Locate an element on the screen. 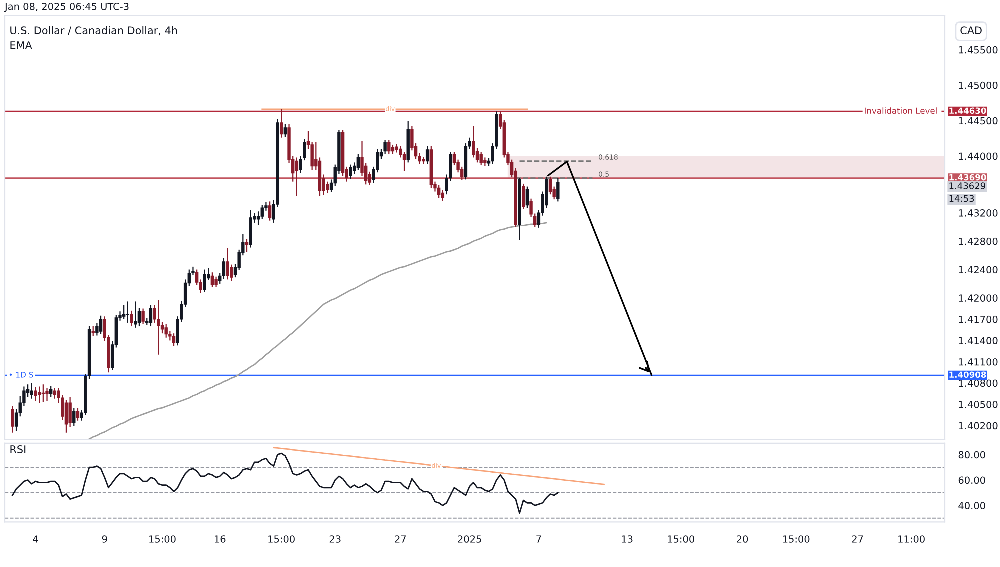 Image resolution: width=1000 pixels, height=567 pixels. y-tick-label: 1.41100 is located at coordinates (978, 362).